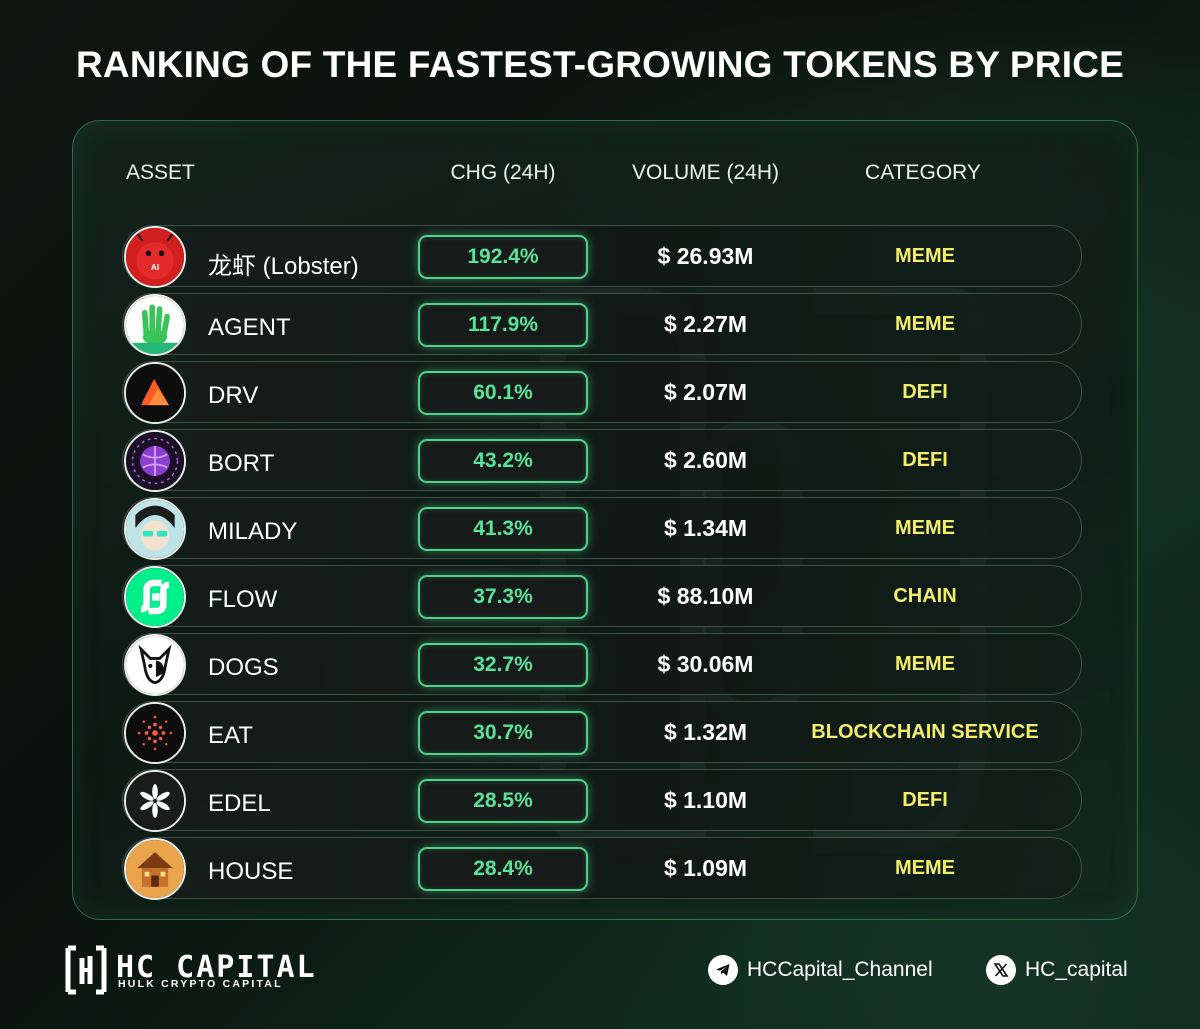  What do you see at coordinates (503, 801) in the screenshot?
I see `change-badge: 28.5%` at bounding box center [503, 801].